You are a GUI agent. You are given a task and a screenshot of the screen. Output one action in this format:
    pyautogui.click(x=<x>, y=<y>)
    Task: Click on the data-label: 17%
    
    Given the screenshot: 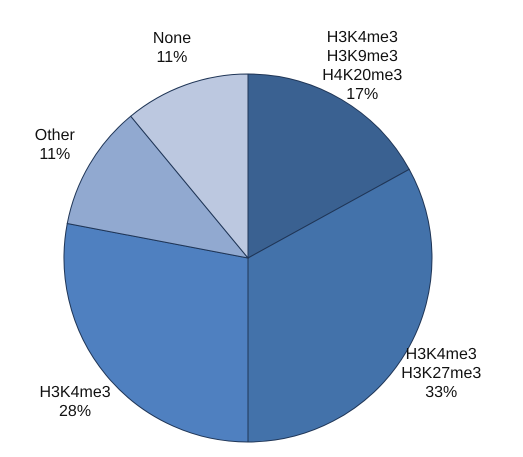 What is the action you would take?
    pyautogui.click(x=362, y=94)
    